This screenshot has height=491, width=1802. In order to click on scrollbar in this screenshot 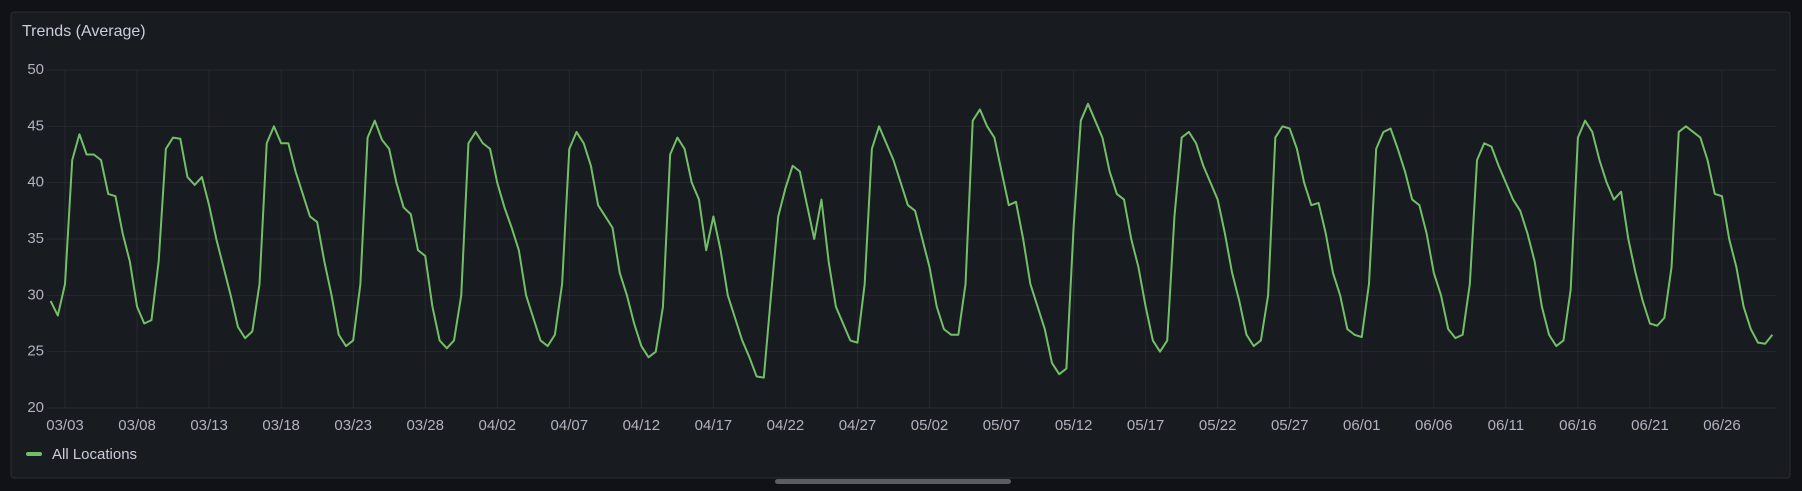, I will do `click(893, 481)`.